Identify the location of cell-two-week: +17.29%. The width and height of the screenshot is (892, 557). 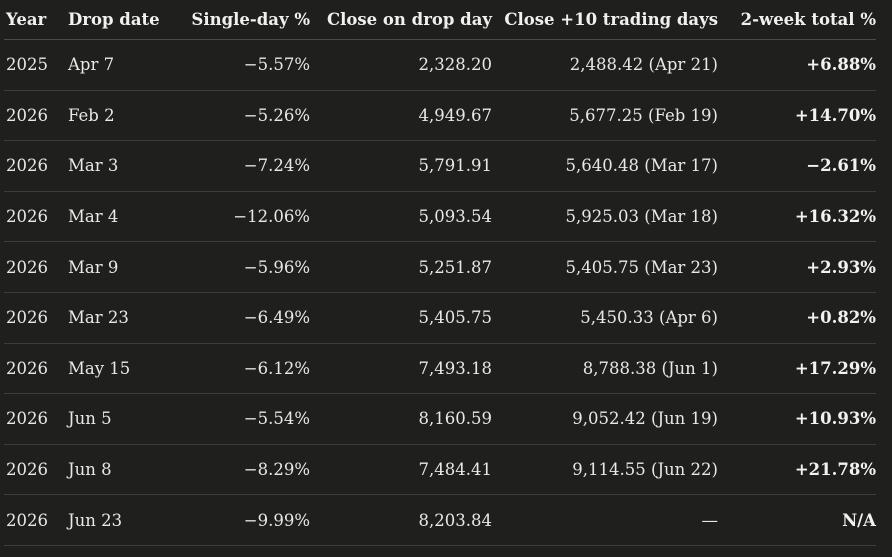
(797, 369).